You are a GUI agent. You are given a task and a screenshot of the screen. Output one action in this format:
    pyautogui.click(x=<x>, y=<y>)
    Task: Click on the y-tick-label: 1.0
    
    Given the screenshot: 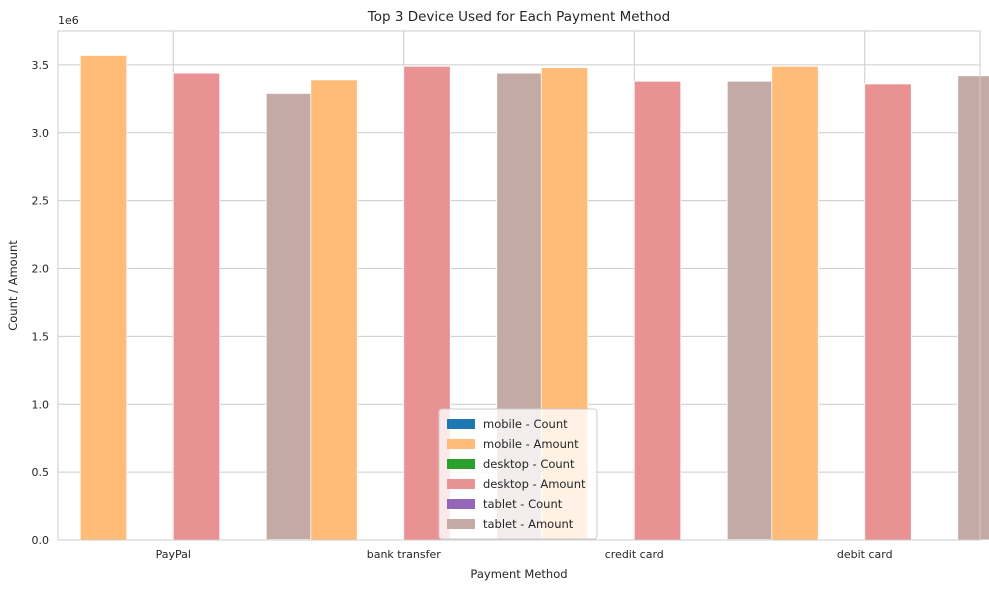 What is the action you would take?
    pyautogui.click(x=41, y=404)
    